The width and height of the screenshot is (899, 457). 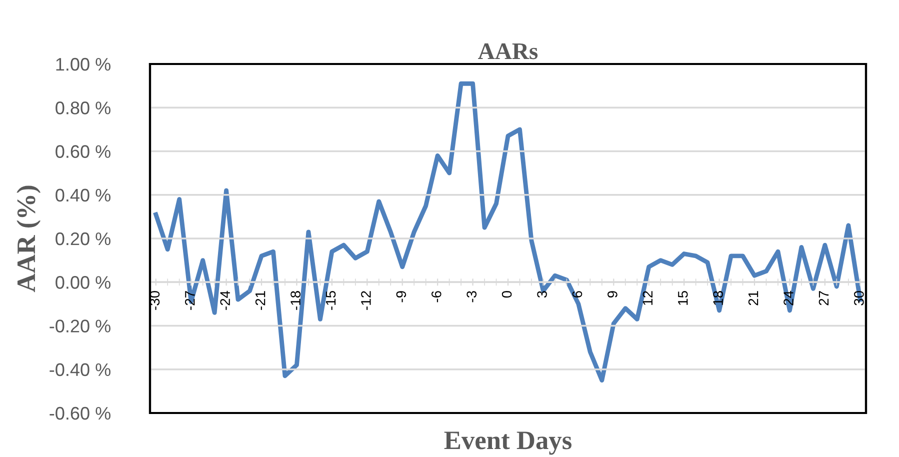 I want to click on x-tick-label: -21, so click(x=260, y=300).